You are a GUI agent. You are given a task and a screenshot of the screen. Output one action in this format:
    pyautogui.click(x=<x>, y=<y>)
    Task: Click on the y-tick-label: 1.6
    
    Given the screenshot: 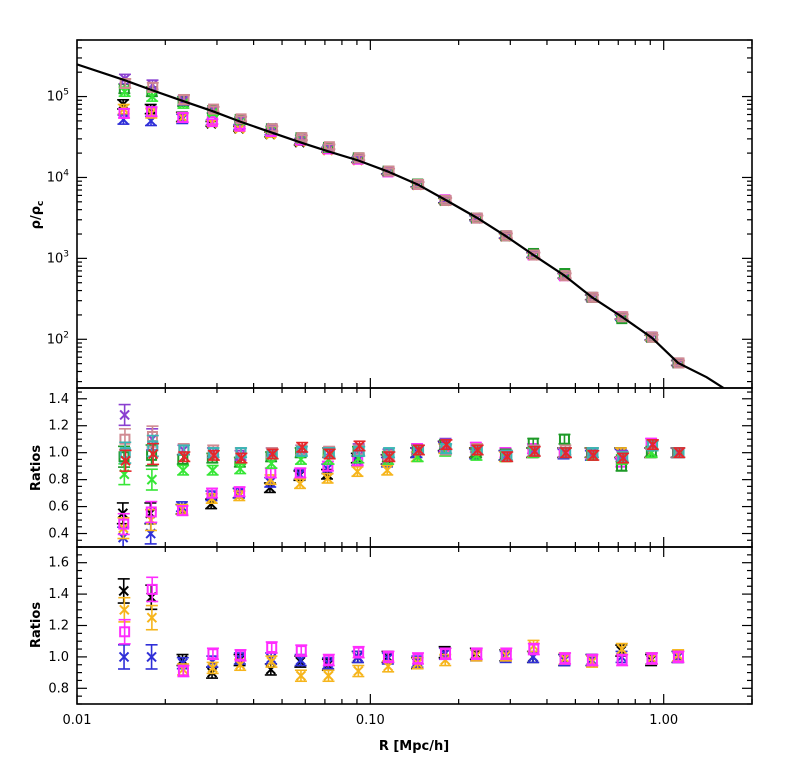 What is the action you would take?
    pyautogui.click(x=58, y=563)
    